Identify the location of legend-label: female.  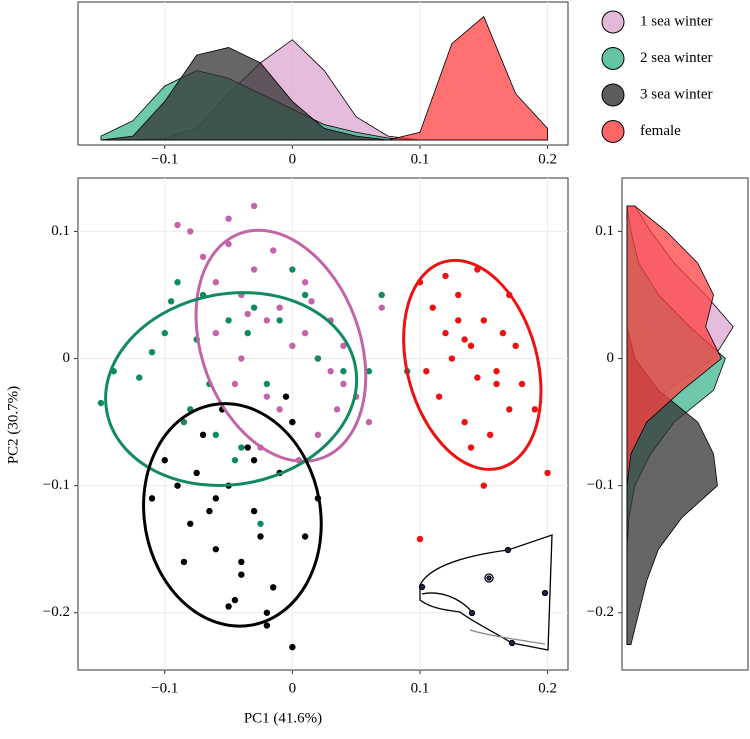
(660, 131).